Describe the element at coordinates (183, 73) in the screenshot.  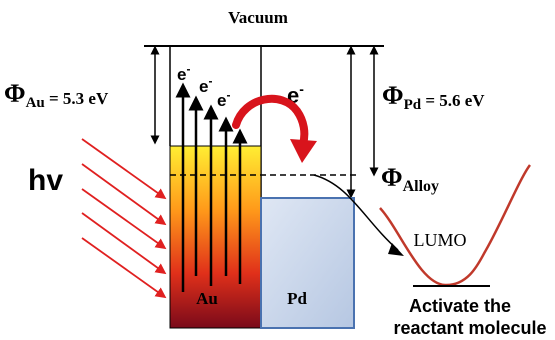
I see `electron-label-1: e-` at that location.